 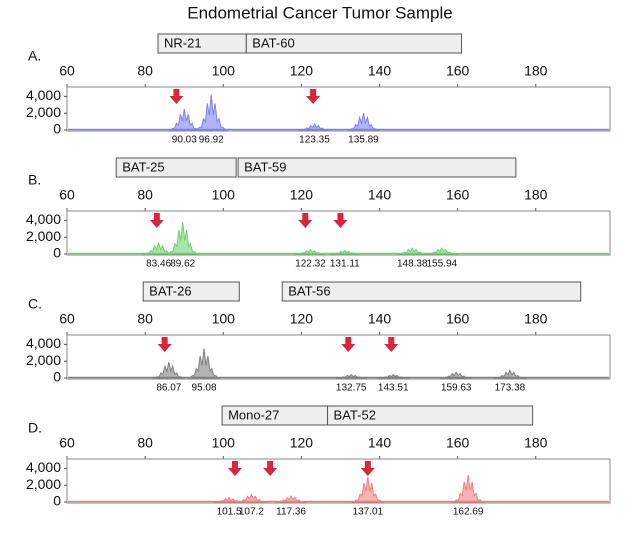 What do you see at coordinates (351, 388) in the screenshot?
I see `peak-label: 132.75` at bounding box center [351, 388].